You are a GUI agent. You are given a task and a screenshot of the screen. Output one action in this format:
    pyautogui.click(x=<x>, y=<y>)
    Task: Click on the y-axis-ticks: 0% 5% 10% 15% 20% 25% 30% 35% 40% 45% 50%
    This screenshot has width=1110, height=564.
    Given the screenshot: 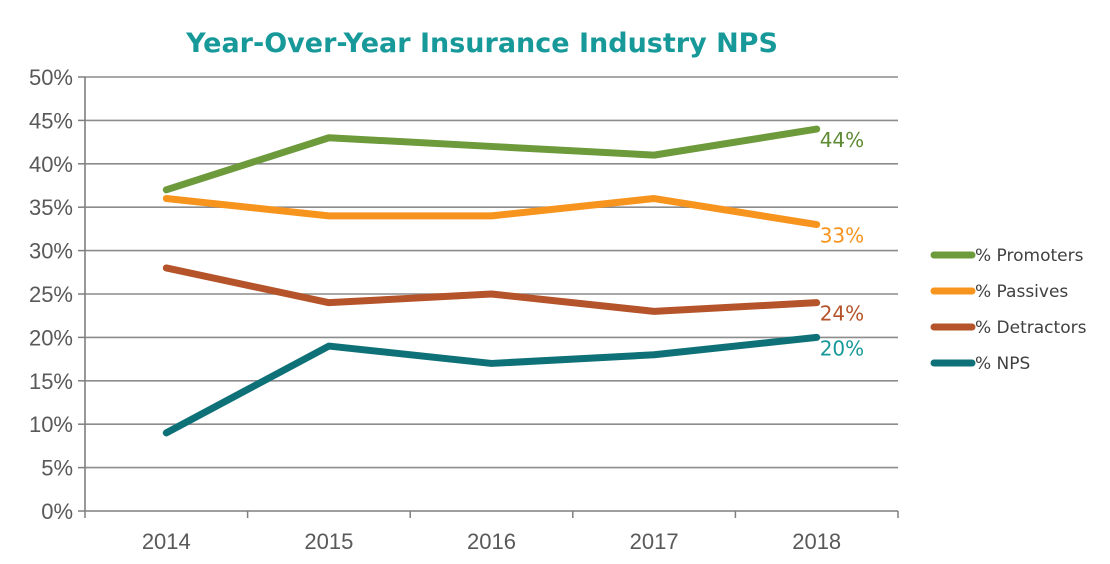 What is the action you would take?
    pyautogui.click(x=57, y=294)
    